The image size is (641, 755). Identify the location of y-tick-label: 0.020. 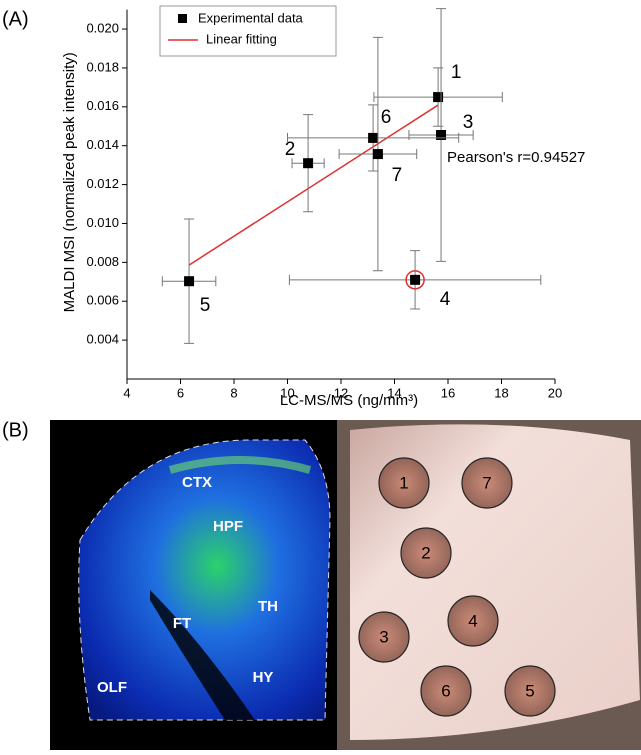
(102, 27).